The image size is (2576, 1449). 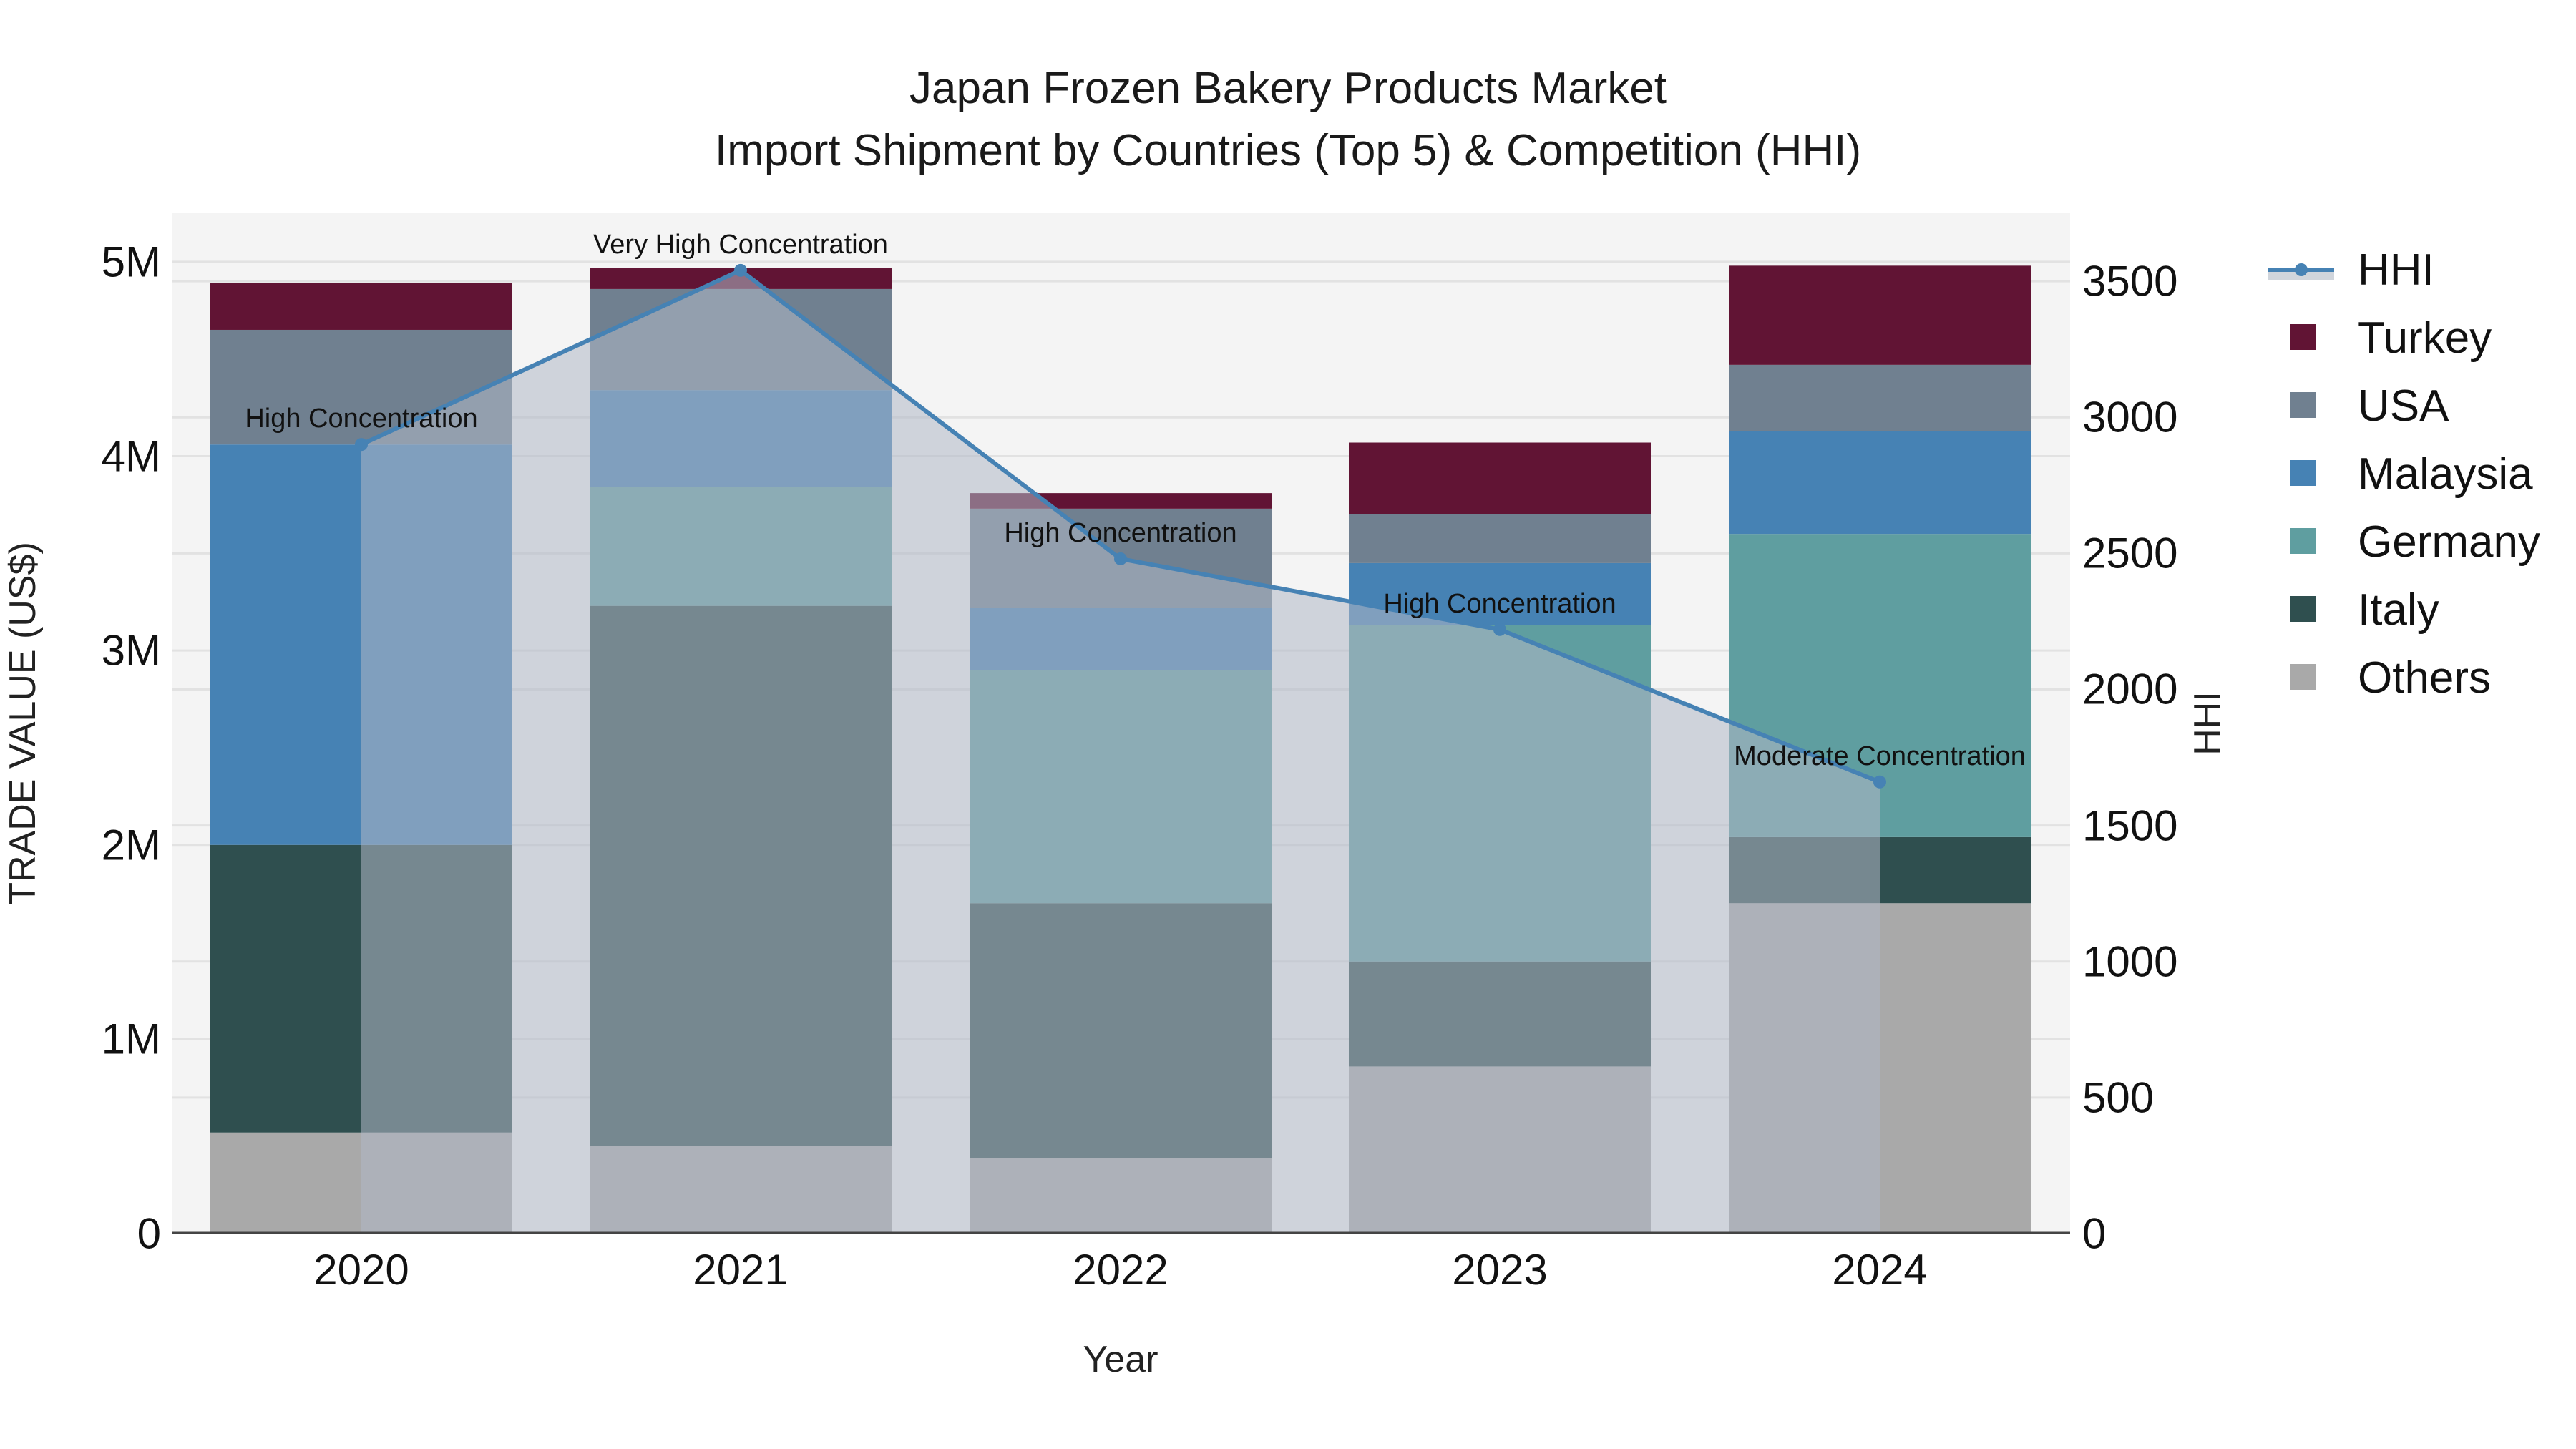 What do you see at coordinates (1288, 88) in the screenshot?
I see `chart-title-line1: Japan Frozen Bakery Products Market` at bounding box center [1288, 88].